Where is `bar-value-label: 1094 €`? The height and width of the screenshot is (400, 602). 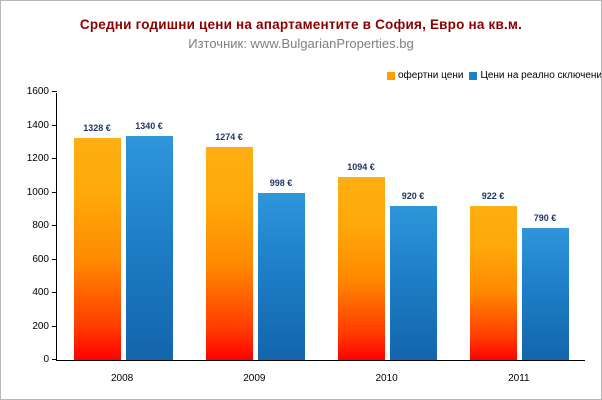 bar-value-label: 1094 € is located at coordinates (361, 166).